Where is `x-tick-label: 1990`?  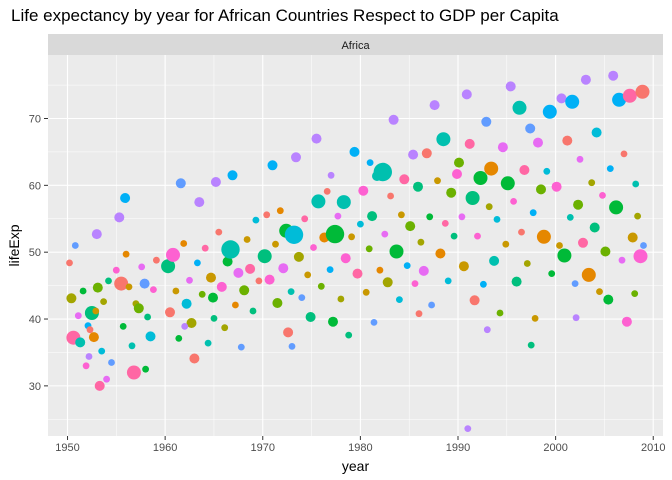 x-tick-label: 1990 is located at coordinates (458, 448).